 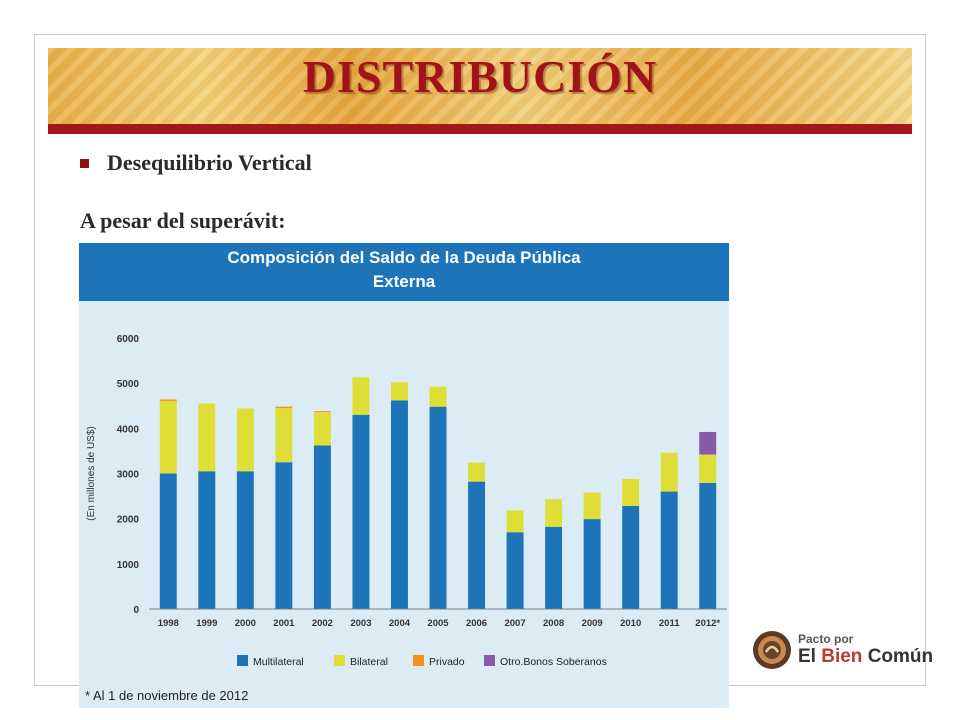 I want to click on bar-bilateral-2012, so click(x=708, y=468).